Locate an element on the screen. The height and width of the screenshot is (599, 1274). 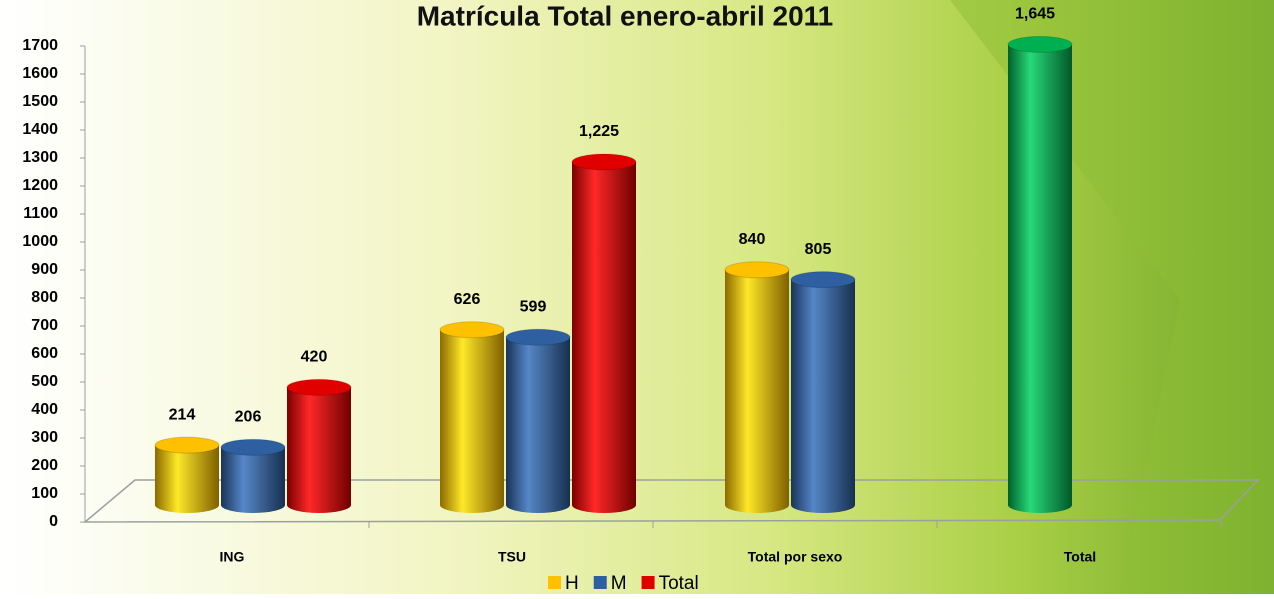
legend-label: H is located at coordinates (572, 583).